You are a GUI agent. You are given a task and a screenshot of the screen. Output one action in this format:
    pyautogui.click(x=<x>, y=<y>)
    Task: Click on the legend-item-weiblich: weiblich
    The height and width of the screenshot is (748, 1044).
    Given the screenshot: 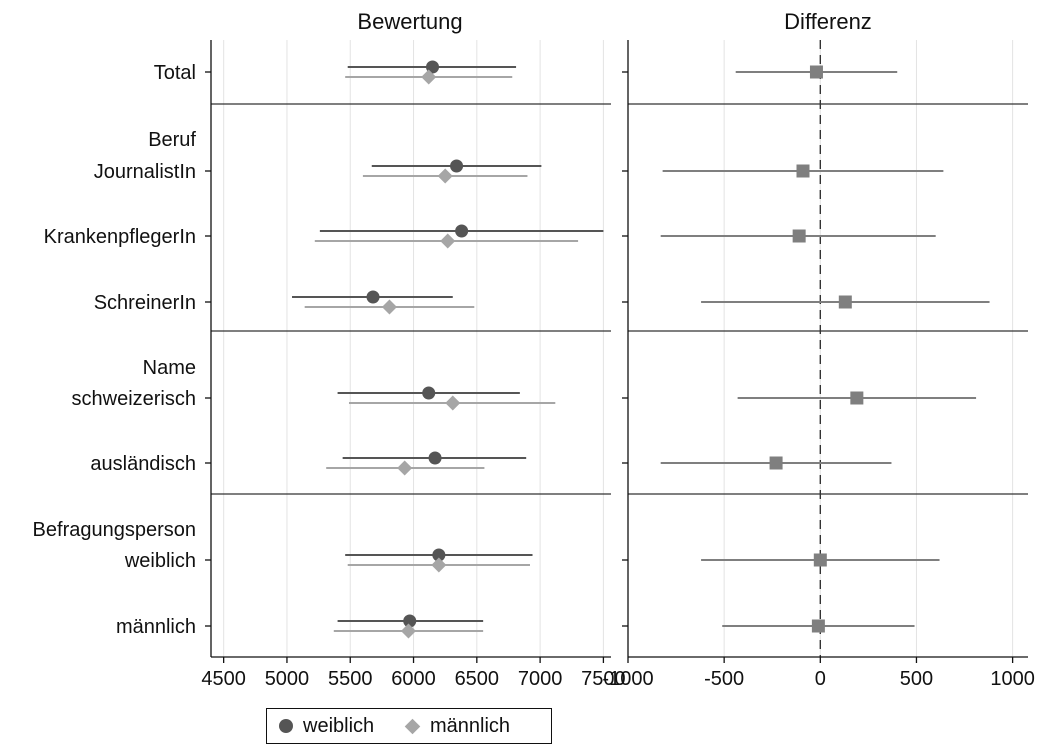 What is the action you would take?
    pyautogui.click(x=326, y=726)
    